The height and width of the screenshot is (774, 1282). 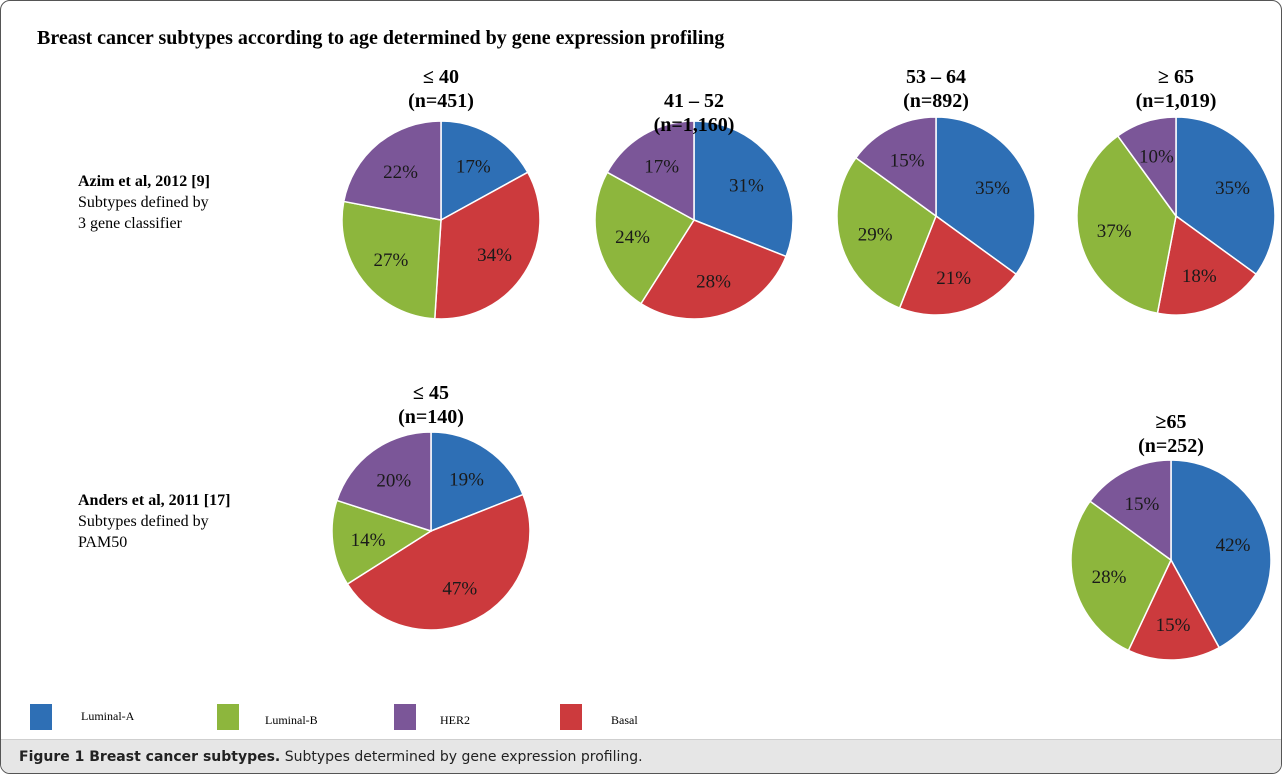 What do you see at coordinates (431, 417) in the screenshot?
I see `pie-subtitle: (n=140)` at bounding box center [431, 417].